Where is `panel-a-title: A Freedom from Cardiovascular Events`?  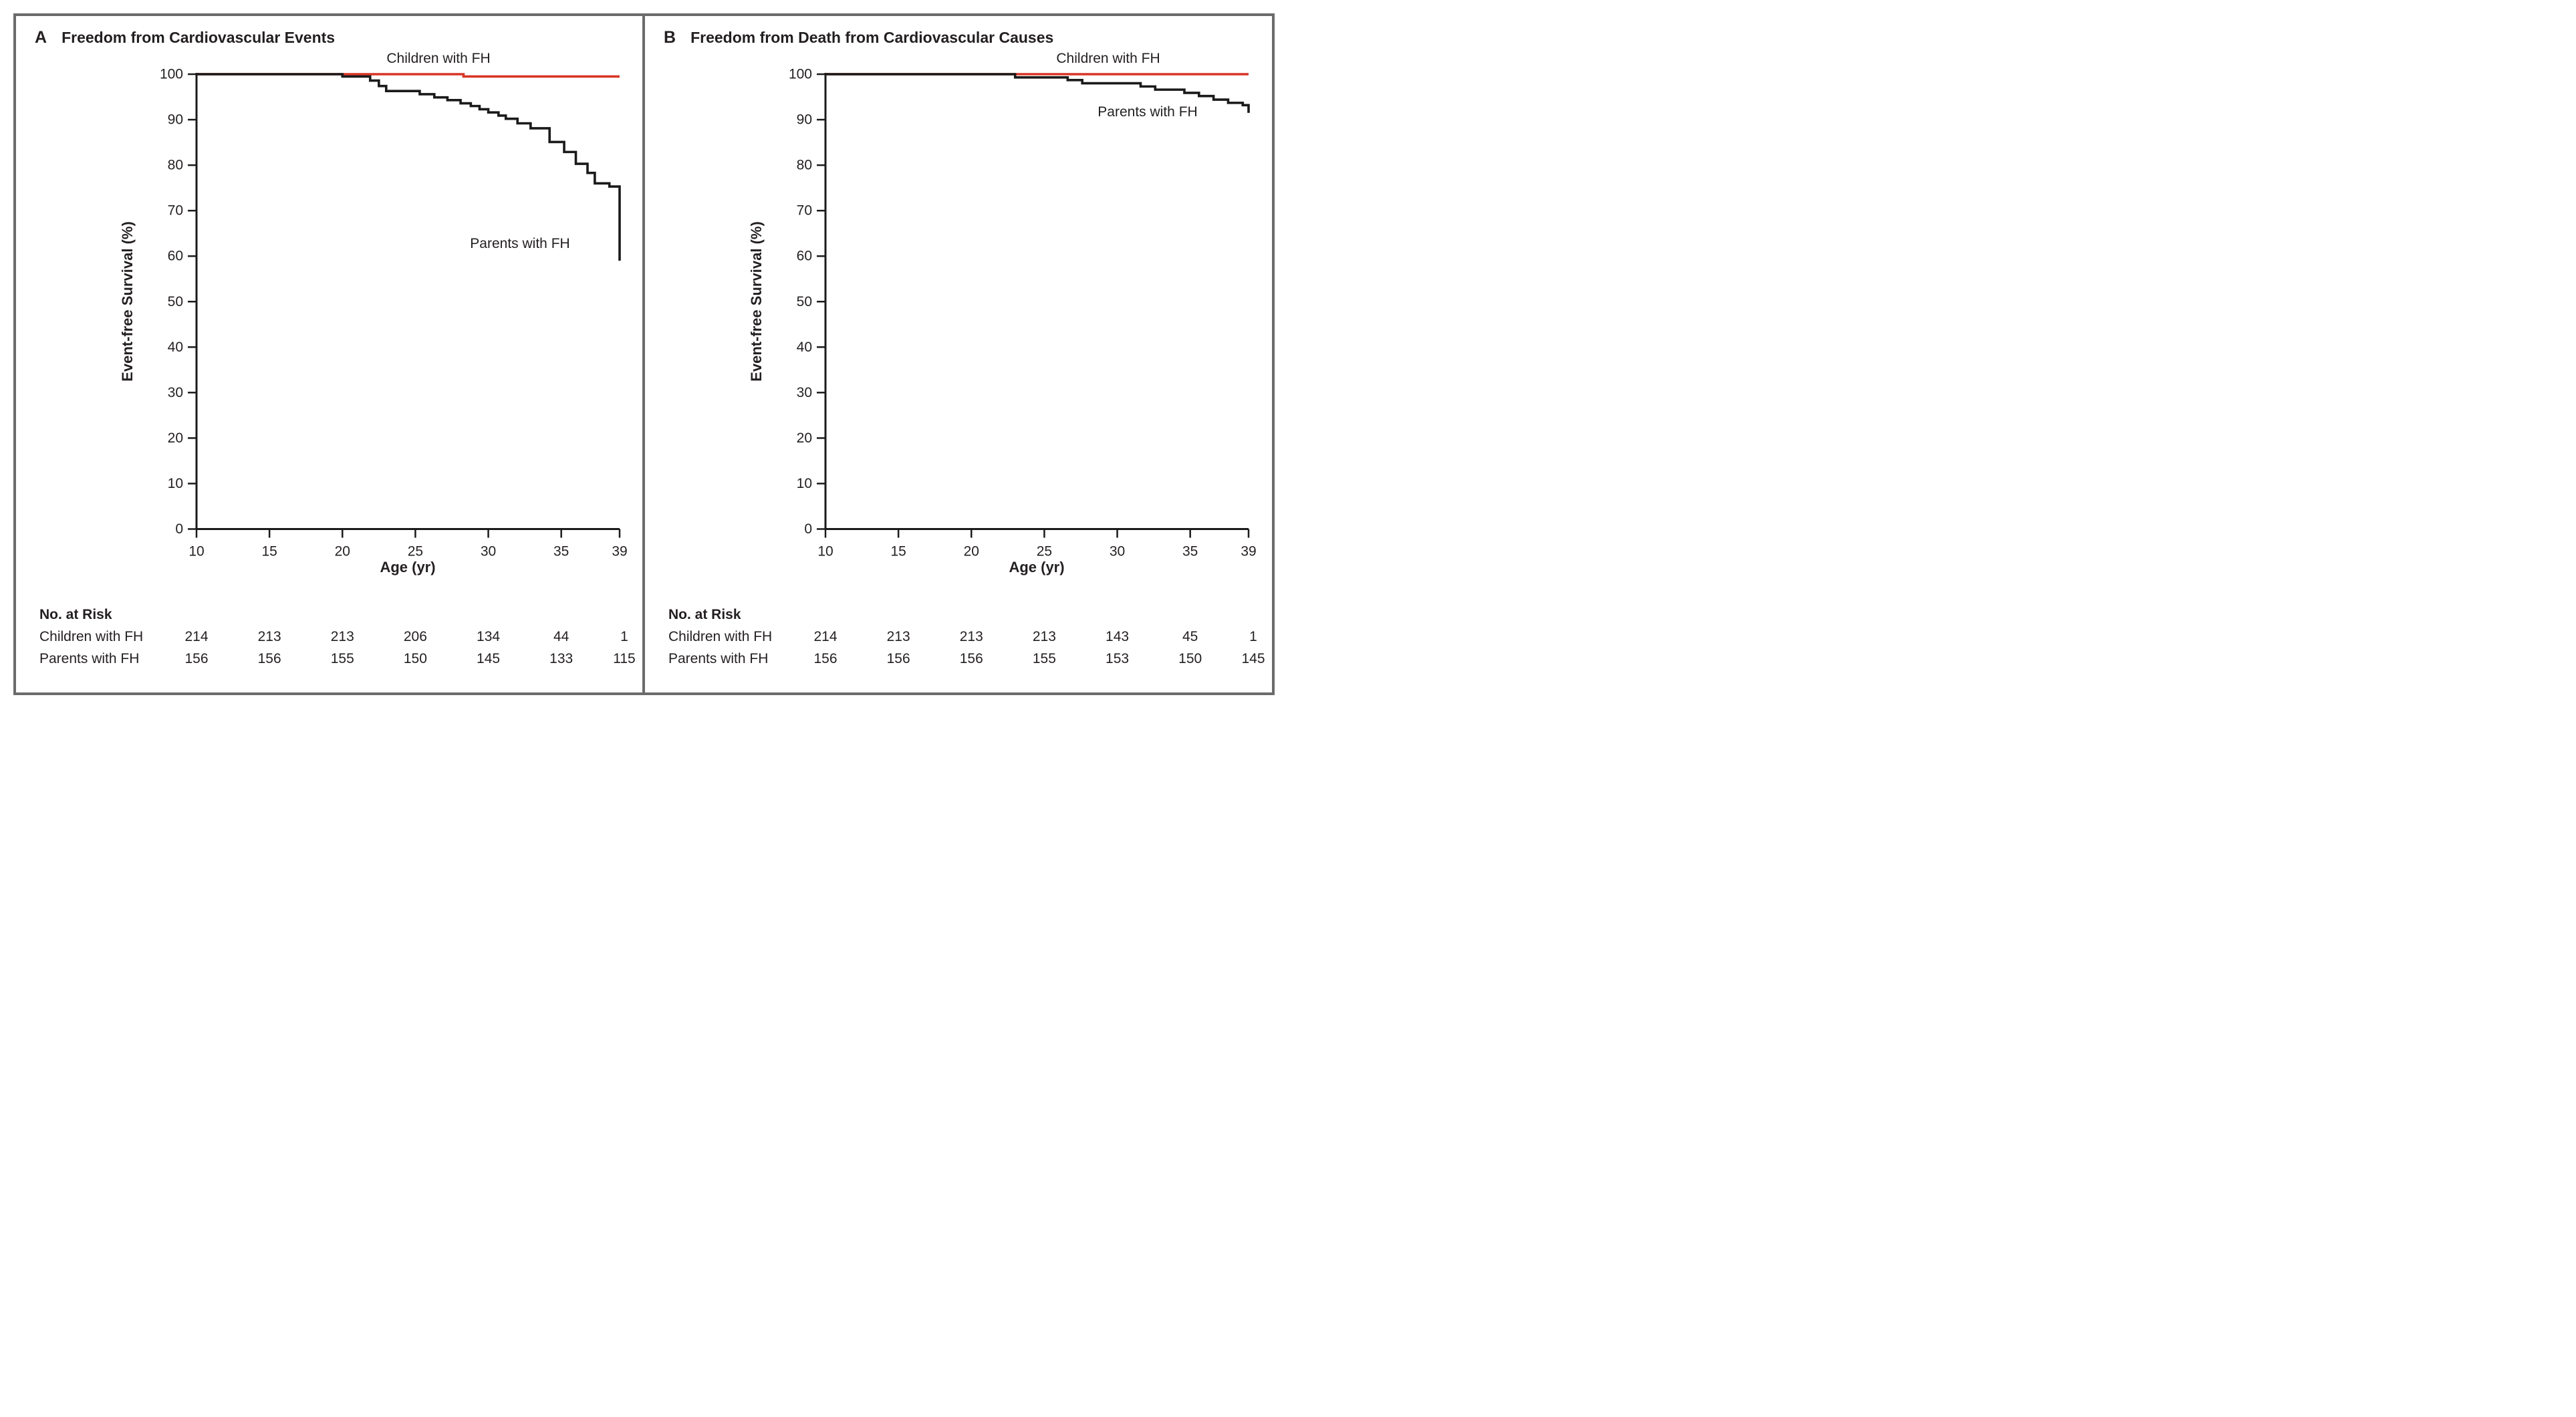 panel-a-title: A Freedom from Cardiovascular Events is located at coordinates (185, 37).